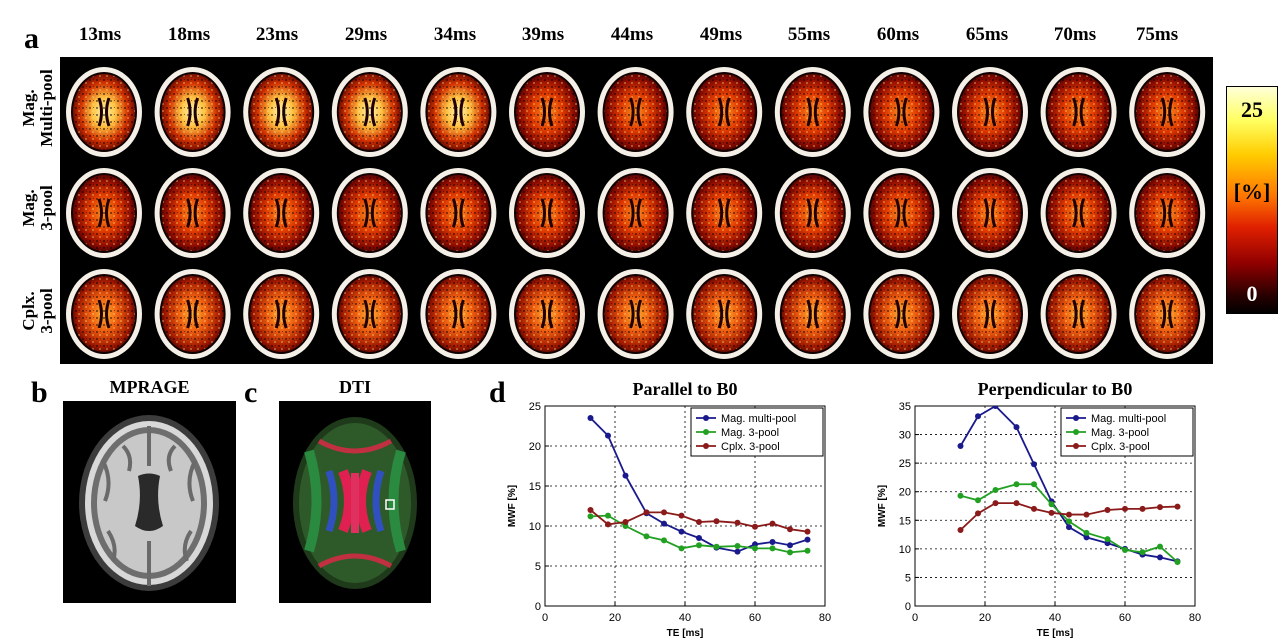 This screenshot has width=1287, height=644. I want to click on colorbar-gradient, so click(1252, 200).